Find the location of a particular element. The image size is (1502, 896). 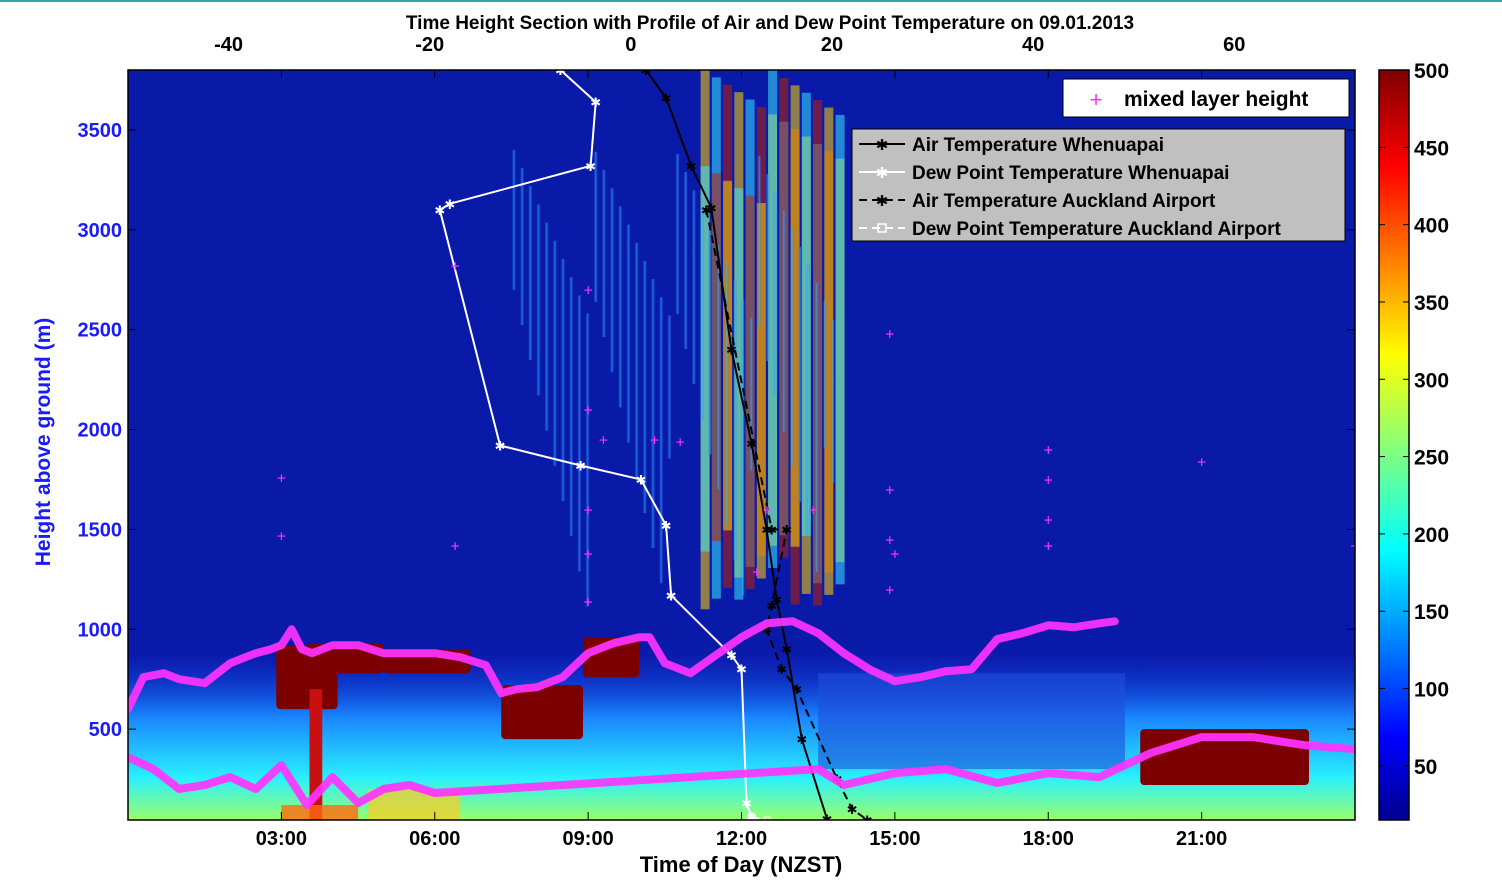

colorbar-tick-label: 150 is located at coordinates (1431, 612).